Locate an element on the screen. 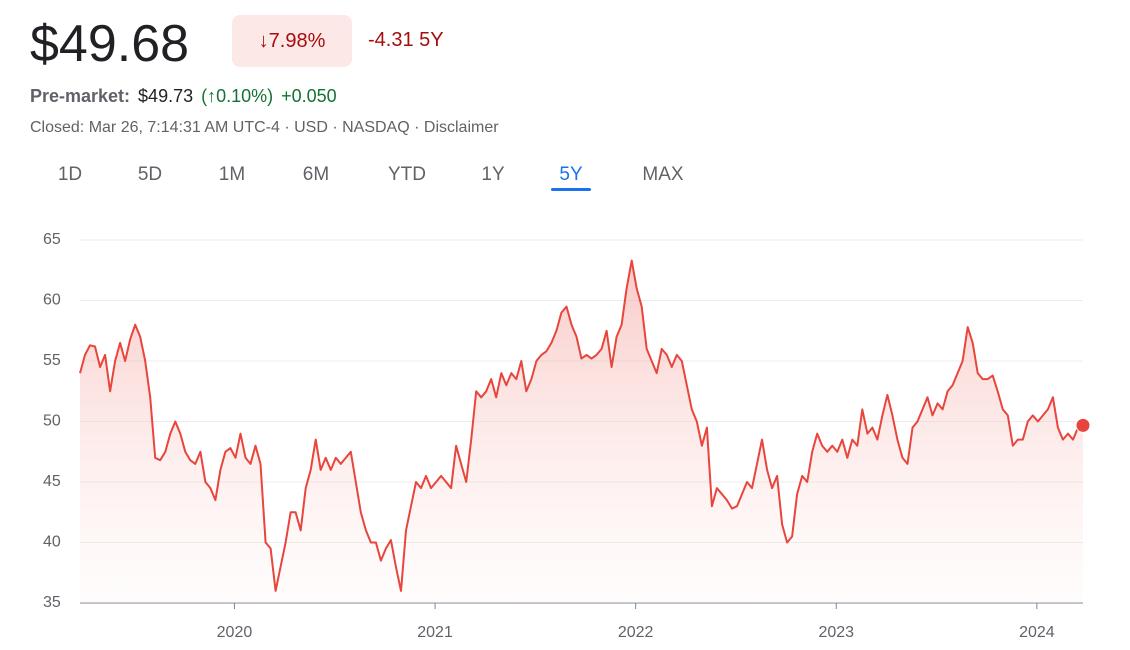 This screenshot has height=650, width=1130. change: -4.31 5Y is located at coordinates (406, 40).